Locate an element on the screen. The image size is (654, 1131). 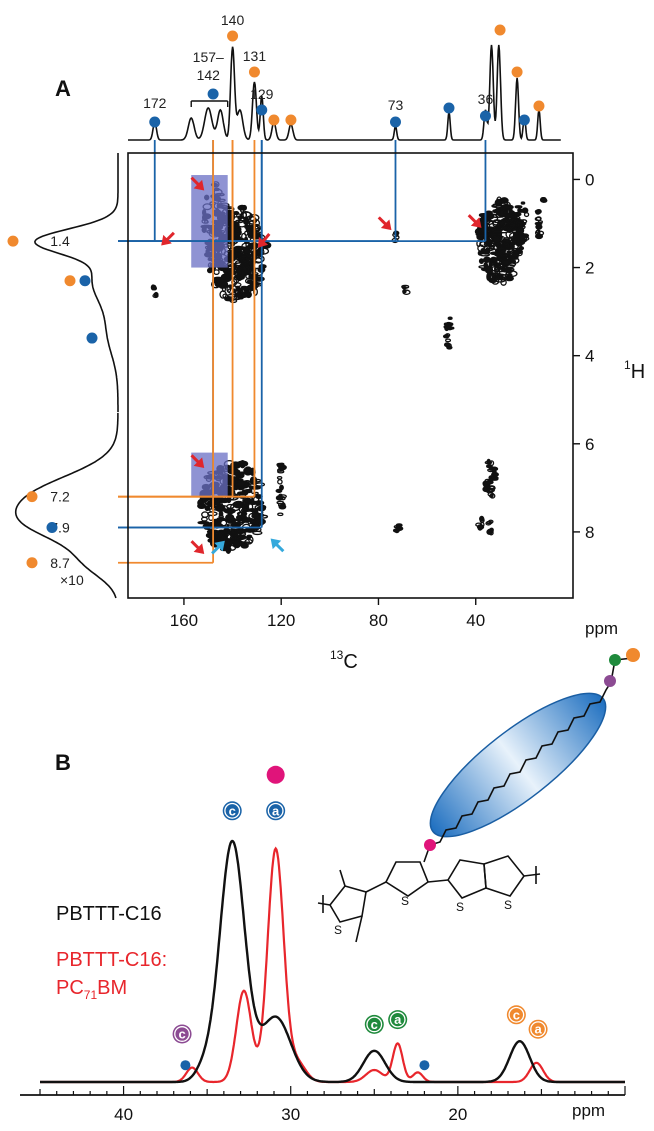
backbone-left-end is located at coordinates (324, 904).